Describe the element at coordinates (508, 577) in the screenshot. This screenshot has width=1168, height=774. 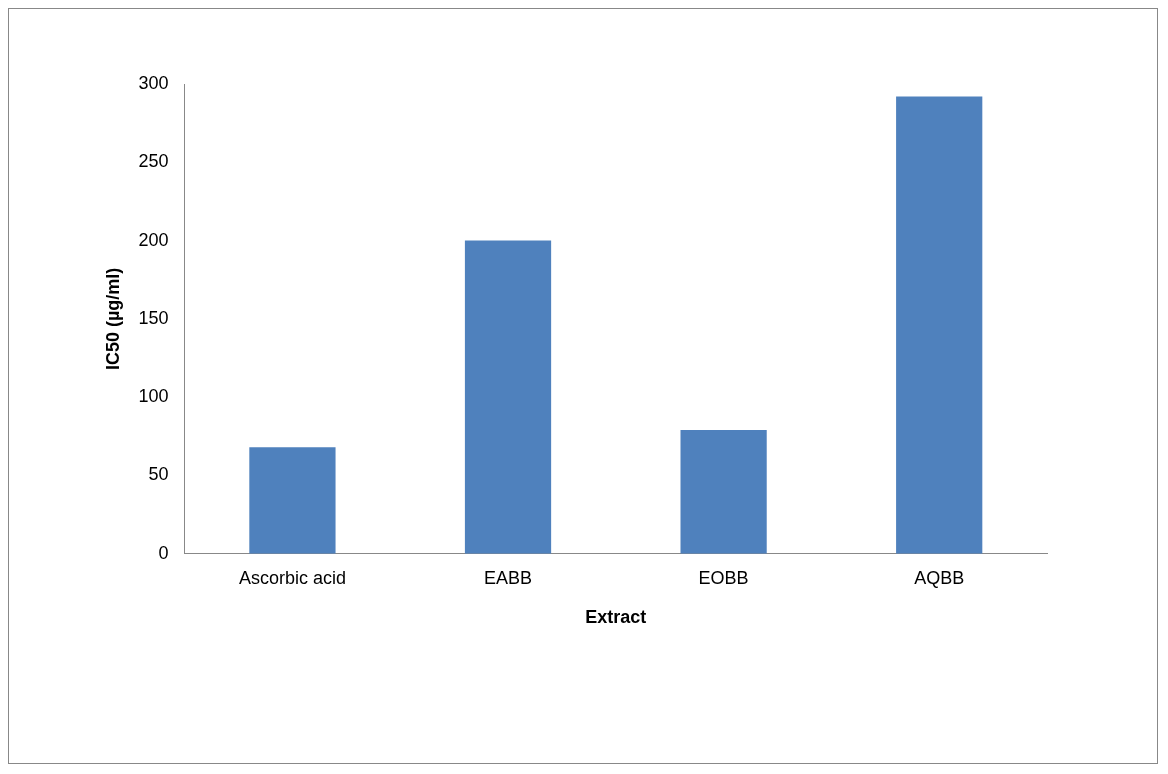
I see `x-tick-label: EABB` at that location.